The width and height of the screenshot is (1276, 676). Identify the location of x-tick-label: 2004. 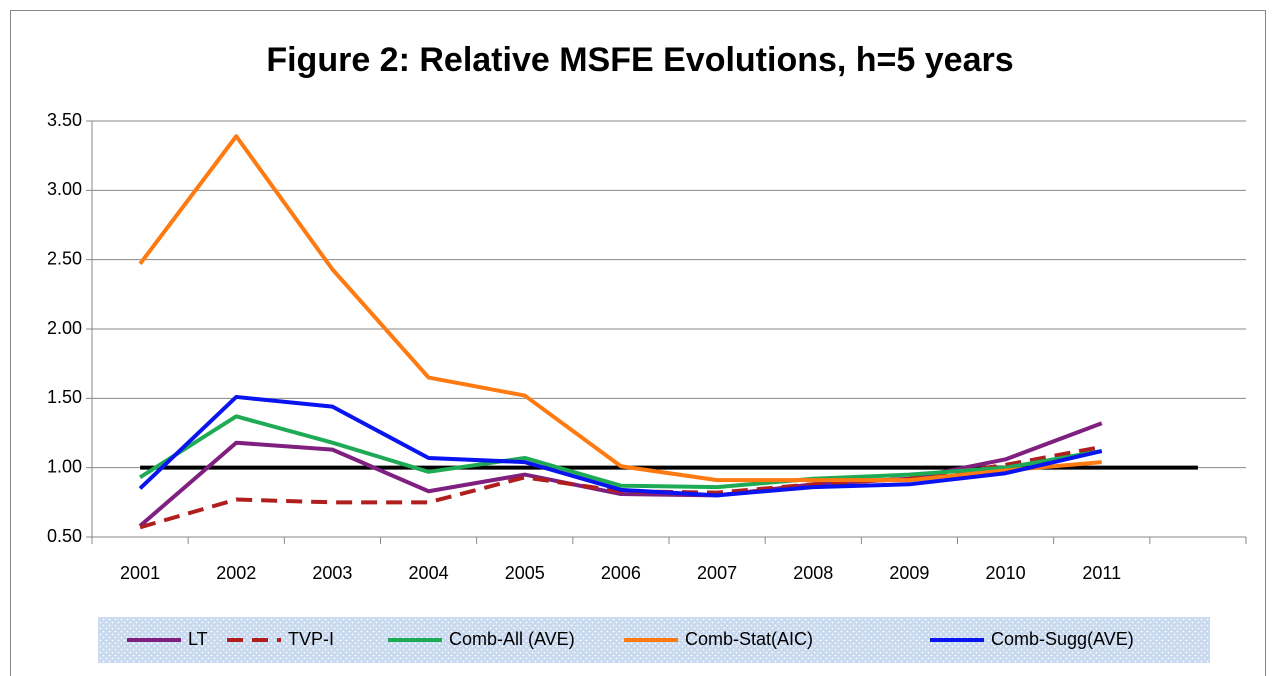
(429, 573).